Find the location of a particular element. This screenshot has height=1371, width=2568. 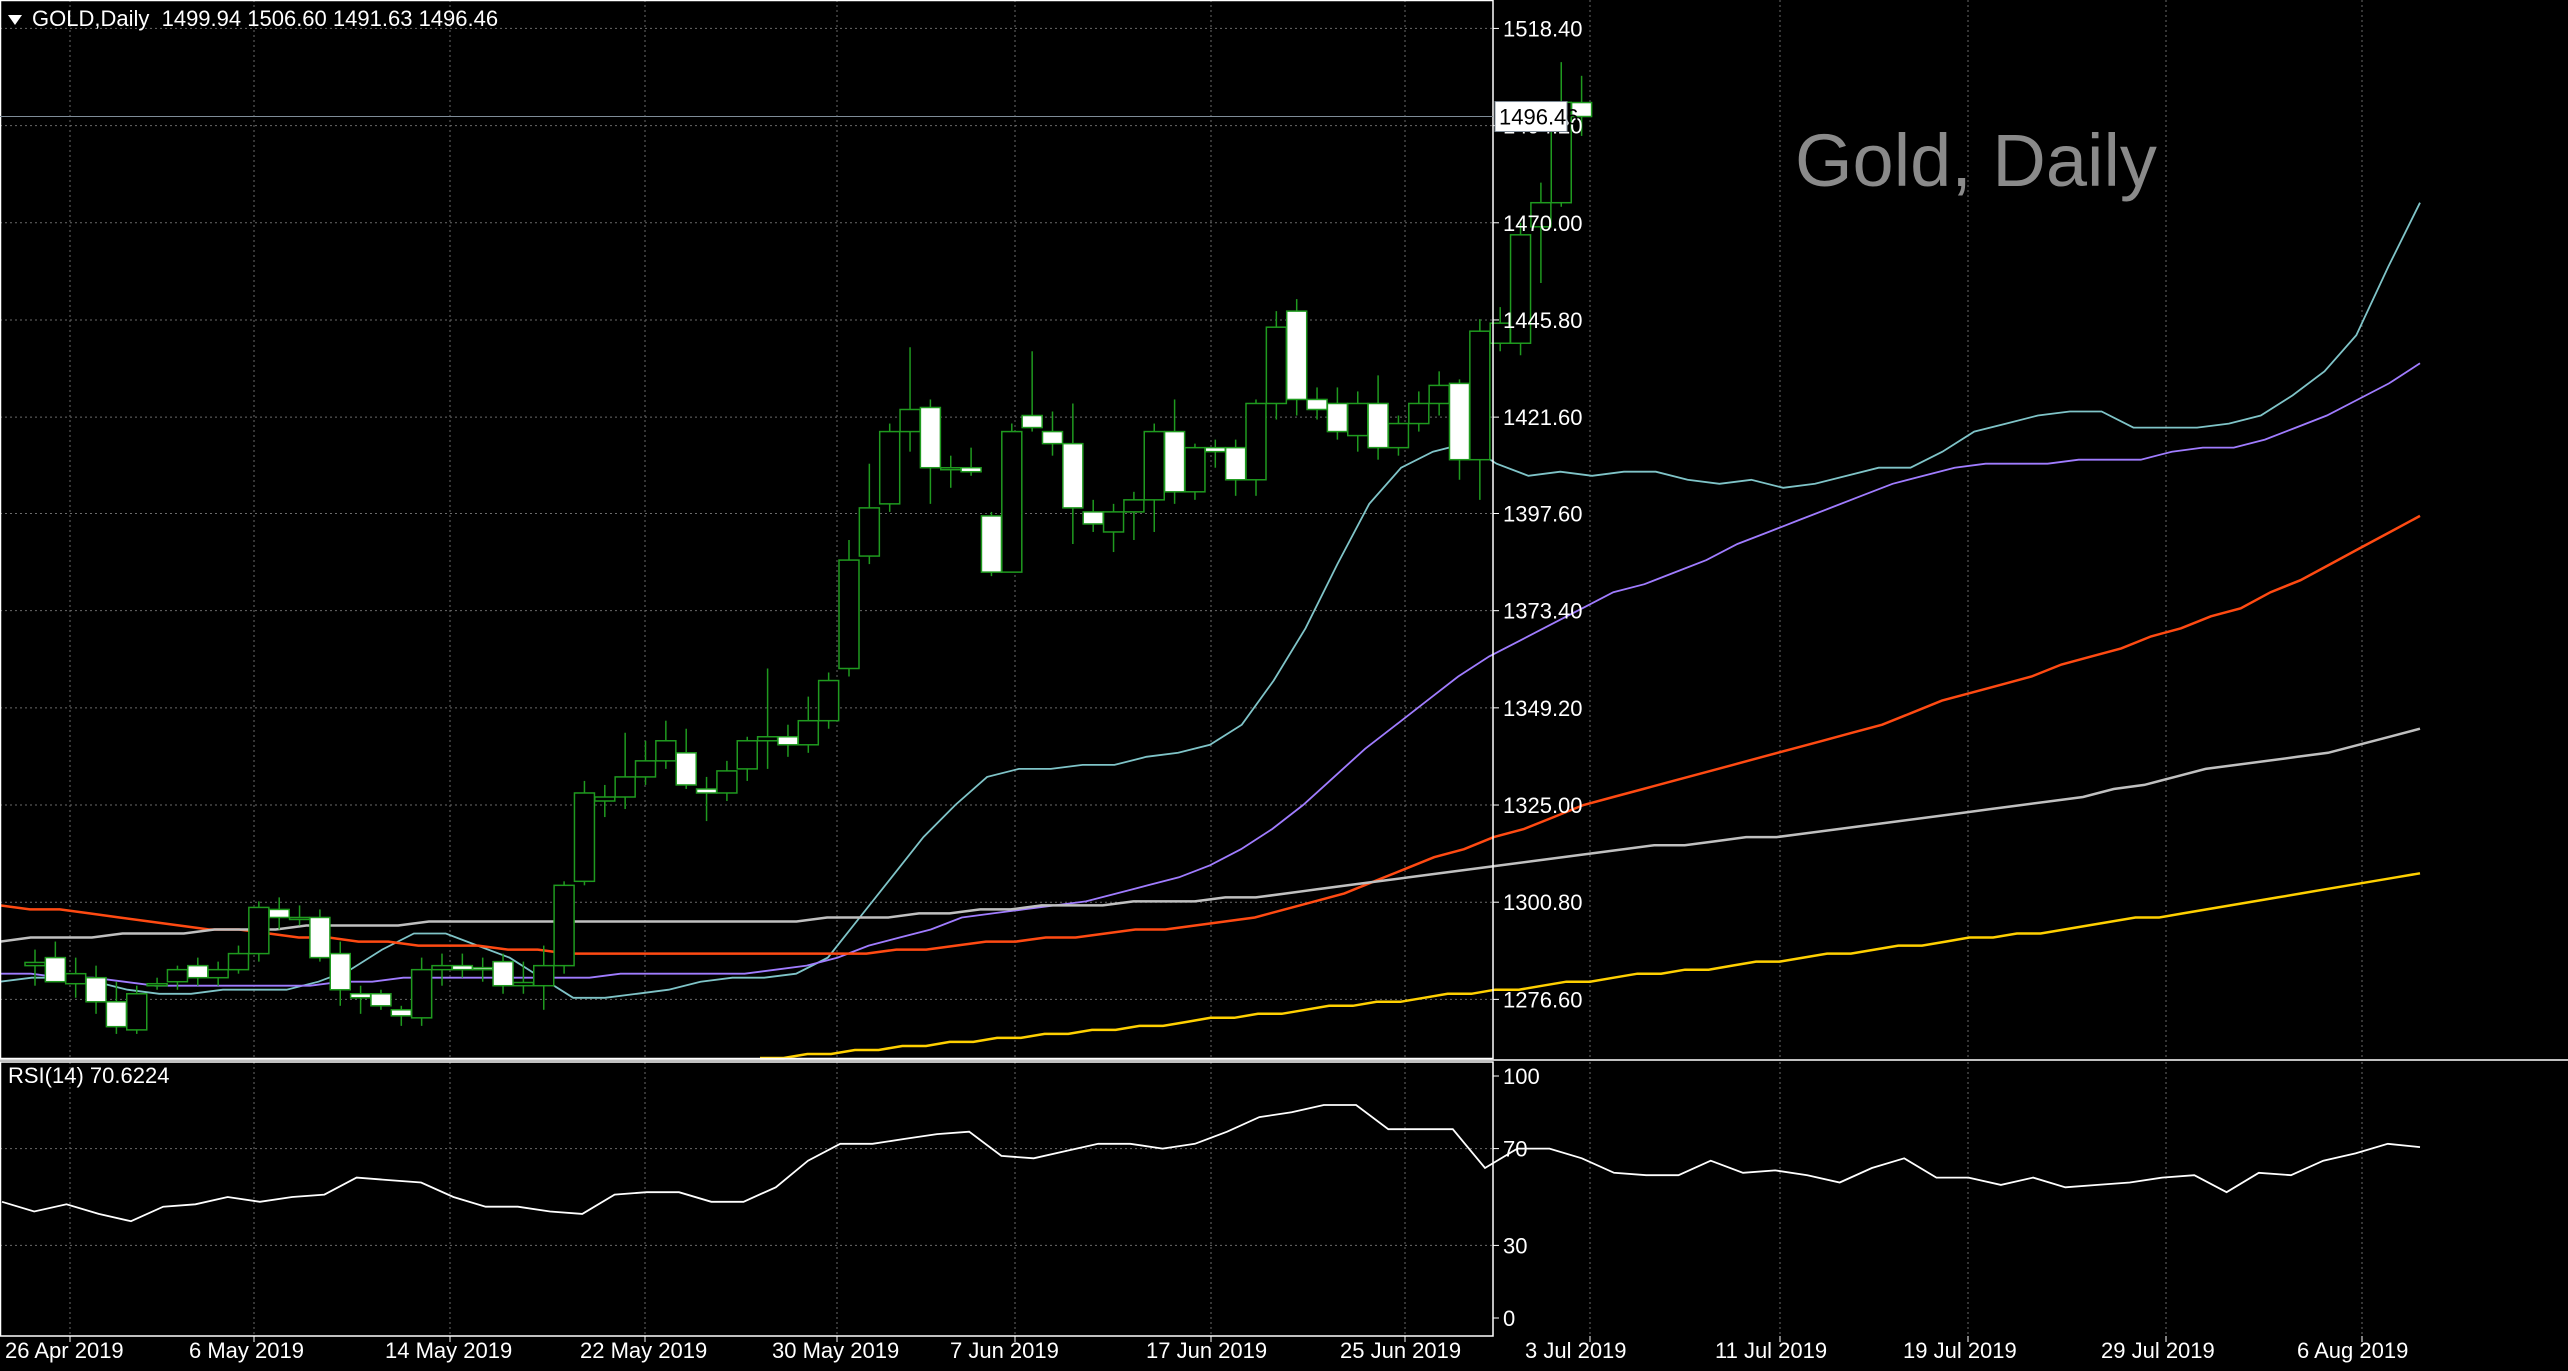

price-tick-label: 1397.60 is located at coordinates (1543, 513).